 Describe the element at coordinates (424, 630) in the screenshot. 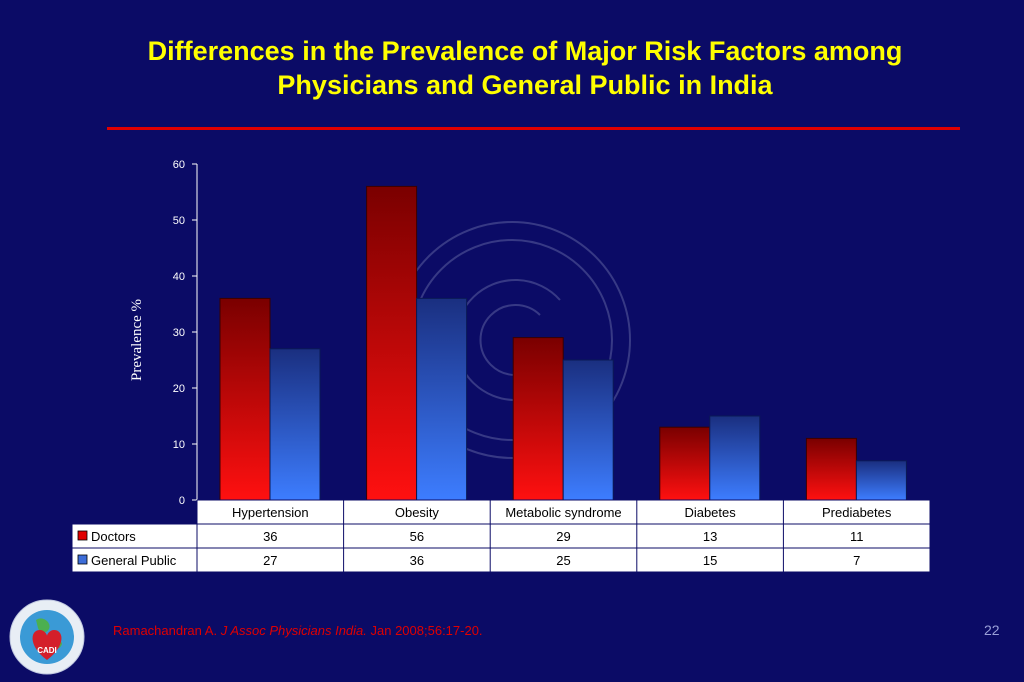

I see `citation-detail: Jan 2008;56:17-20.` at that location.